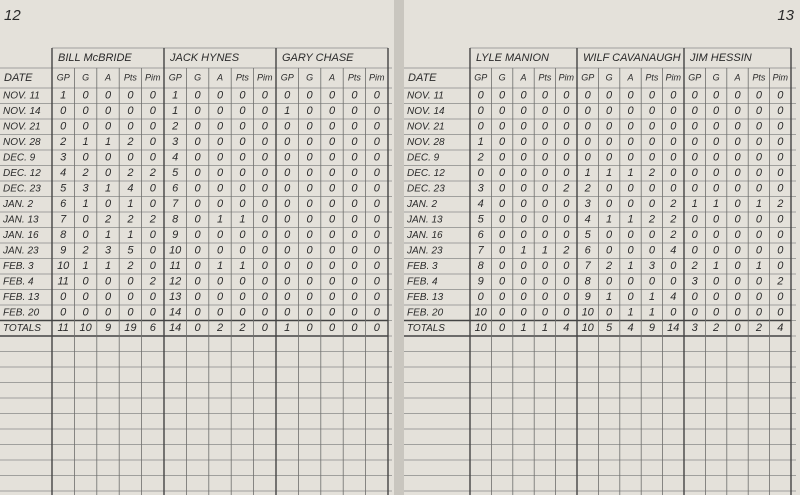 This screenshot has height=495, width=800. Describe the element at coordinates (588, 204) in the screenshot. I see `stat-cell: 3` at that location.